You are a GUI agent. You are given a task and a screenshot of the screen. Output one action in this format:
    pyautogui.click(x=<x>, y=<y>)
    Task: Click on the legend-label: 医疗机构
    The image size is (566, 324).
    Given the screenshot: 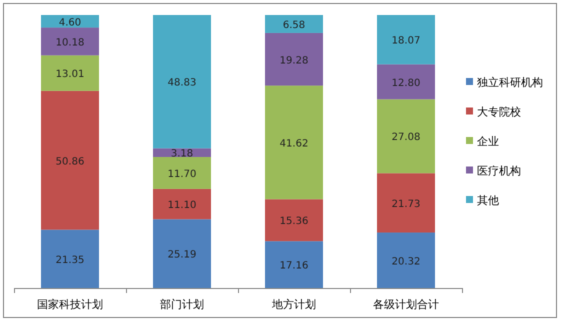 What is the action you would take?
    pyautogui.click(x=499, y=171)
    